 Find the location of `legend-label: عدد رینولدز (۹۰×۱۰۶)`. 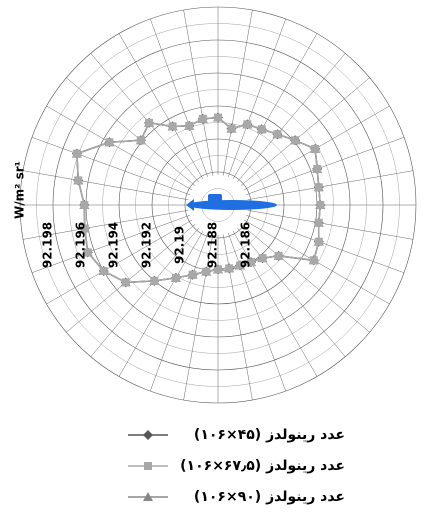

legend-label: عدد رینولدز (۹۰×۱۰۶) is located at coordinates (269, 497).